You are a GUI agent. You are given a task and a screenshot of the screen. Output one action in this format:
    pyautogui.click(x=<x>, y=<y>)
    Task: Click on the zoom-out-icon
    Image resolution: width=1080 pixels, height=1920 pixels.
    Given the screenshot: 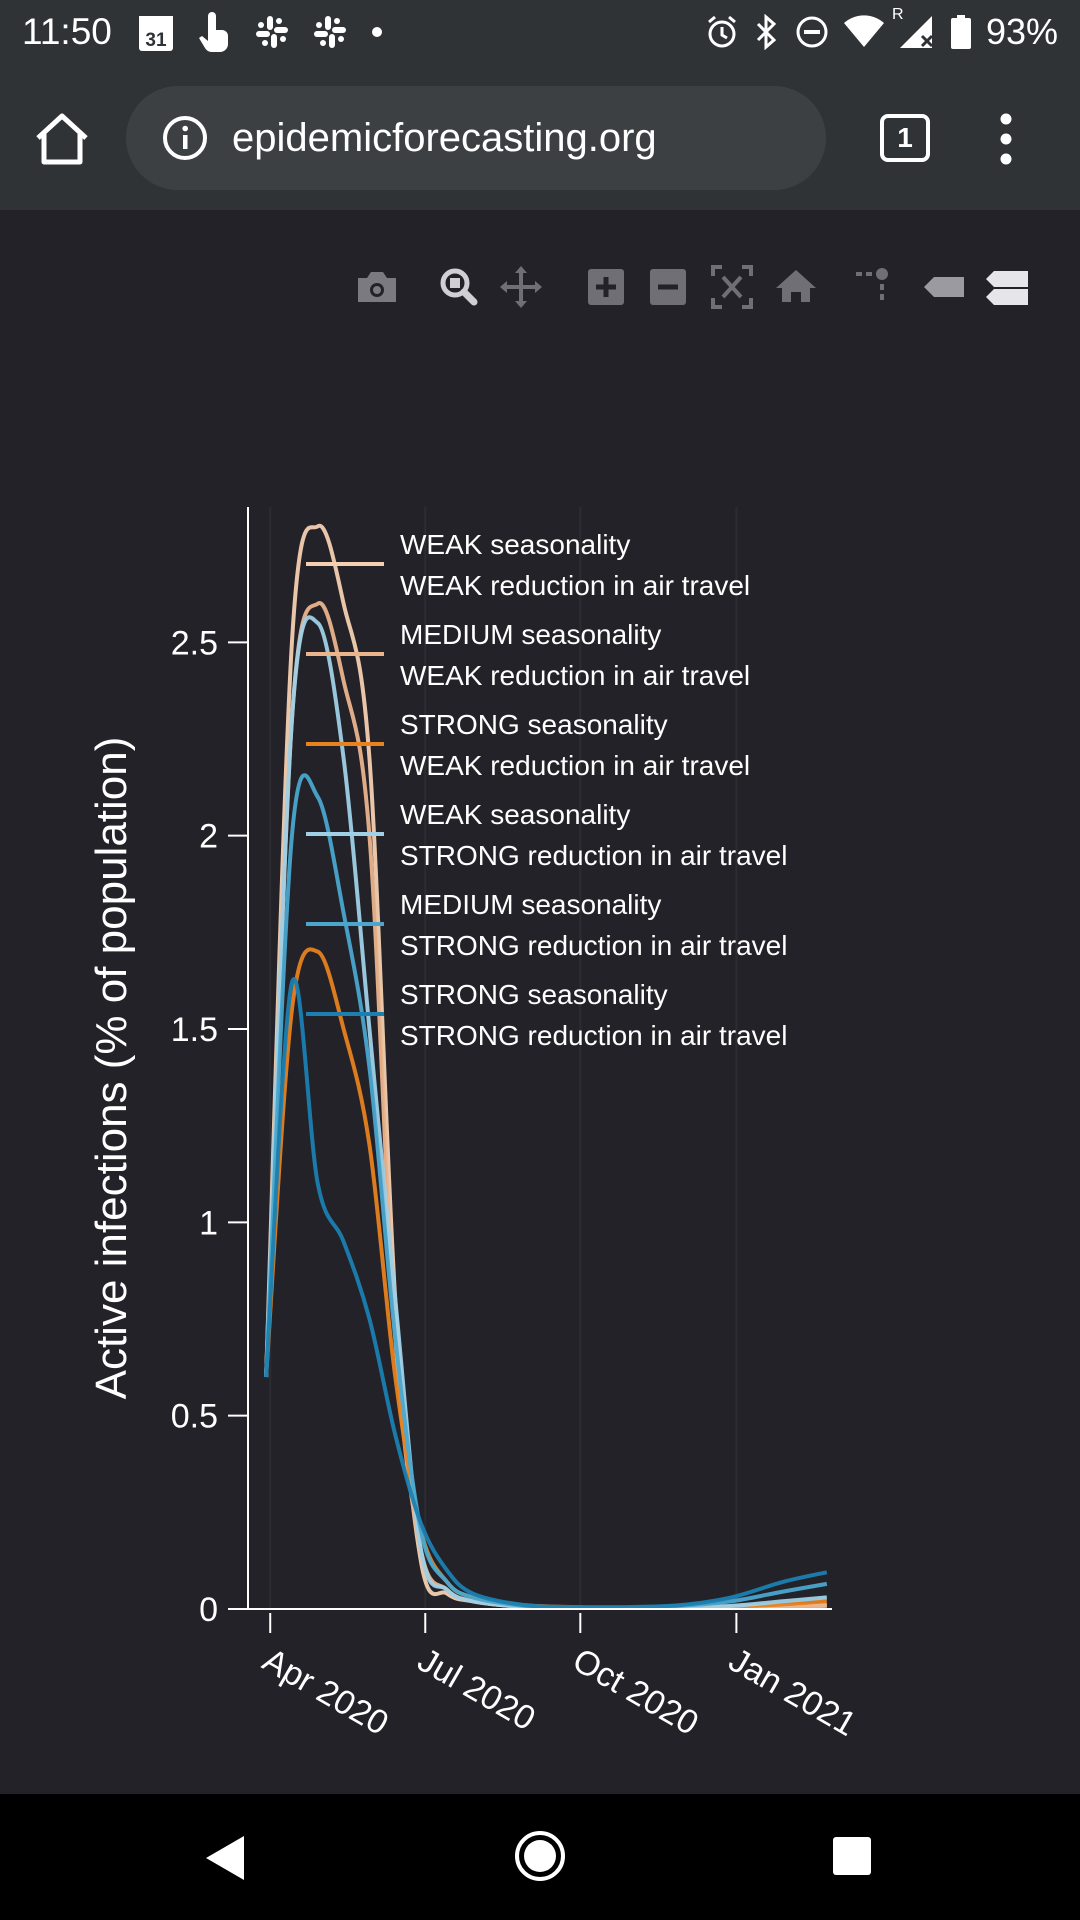 What is the action you would take?
    pyautogui.click(x=668, y=287)
    